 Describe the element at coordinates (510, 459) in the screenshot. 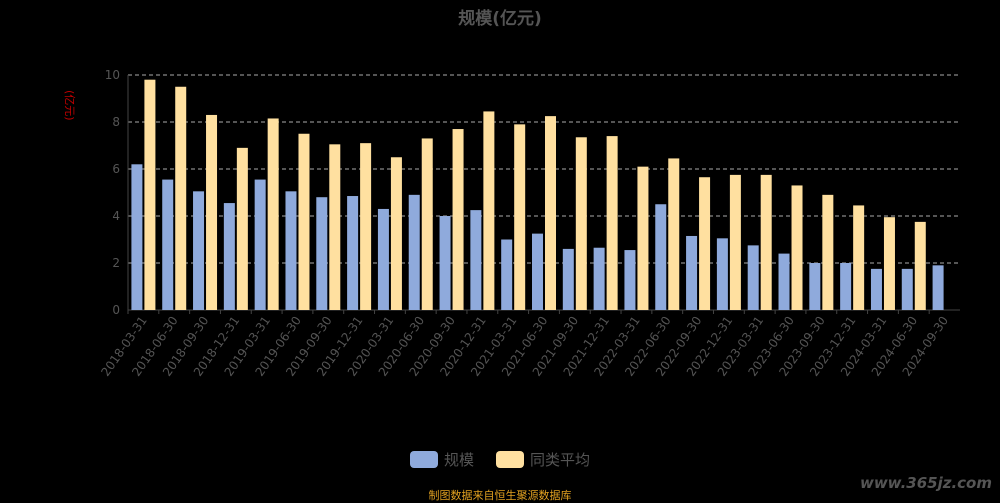

I see `legend-swatch-peer-average` at that location.